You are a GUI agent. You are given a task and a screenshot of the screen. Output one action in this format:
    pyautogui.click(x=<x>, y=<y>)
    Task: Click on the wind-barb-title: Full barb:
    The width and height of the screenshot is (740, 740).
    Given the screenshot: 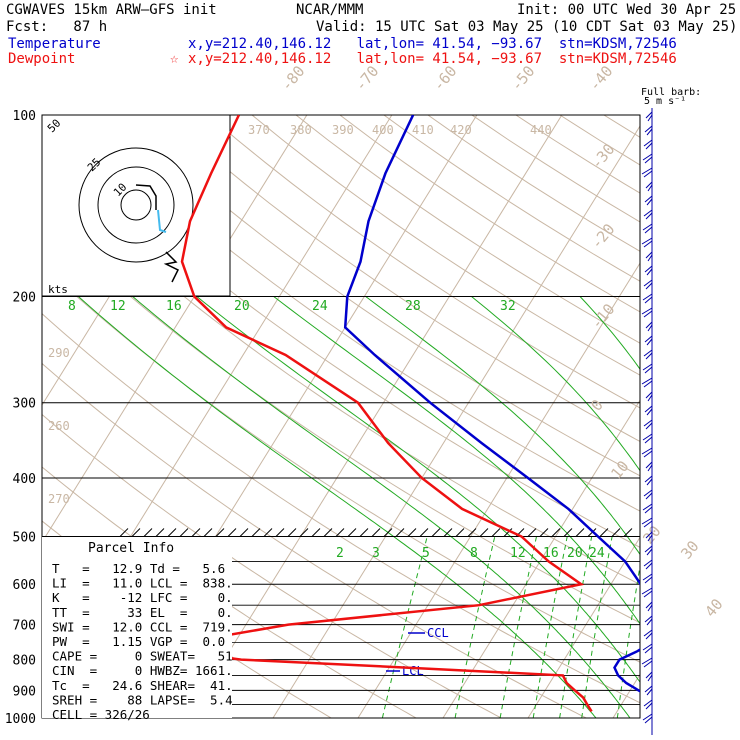 What is the action you would take?
    pyautogui.click(x=671, y=92)
    